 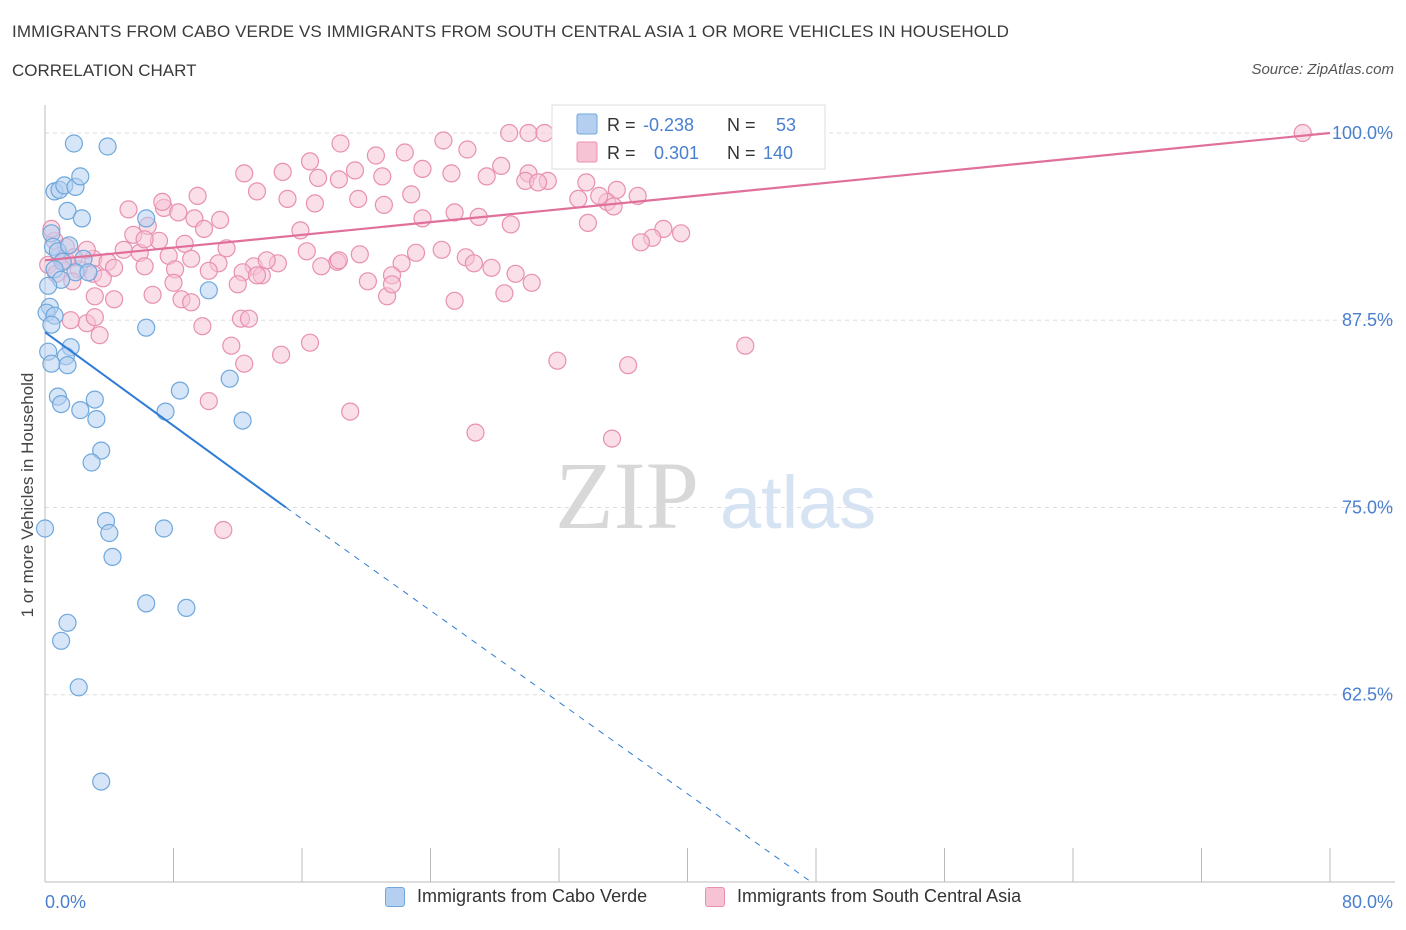 I want to click on legend-swatch-blue, so click(x=395, y=896).